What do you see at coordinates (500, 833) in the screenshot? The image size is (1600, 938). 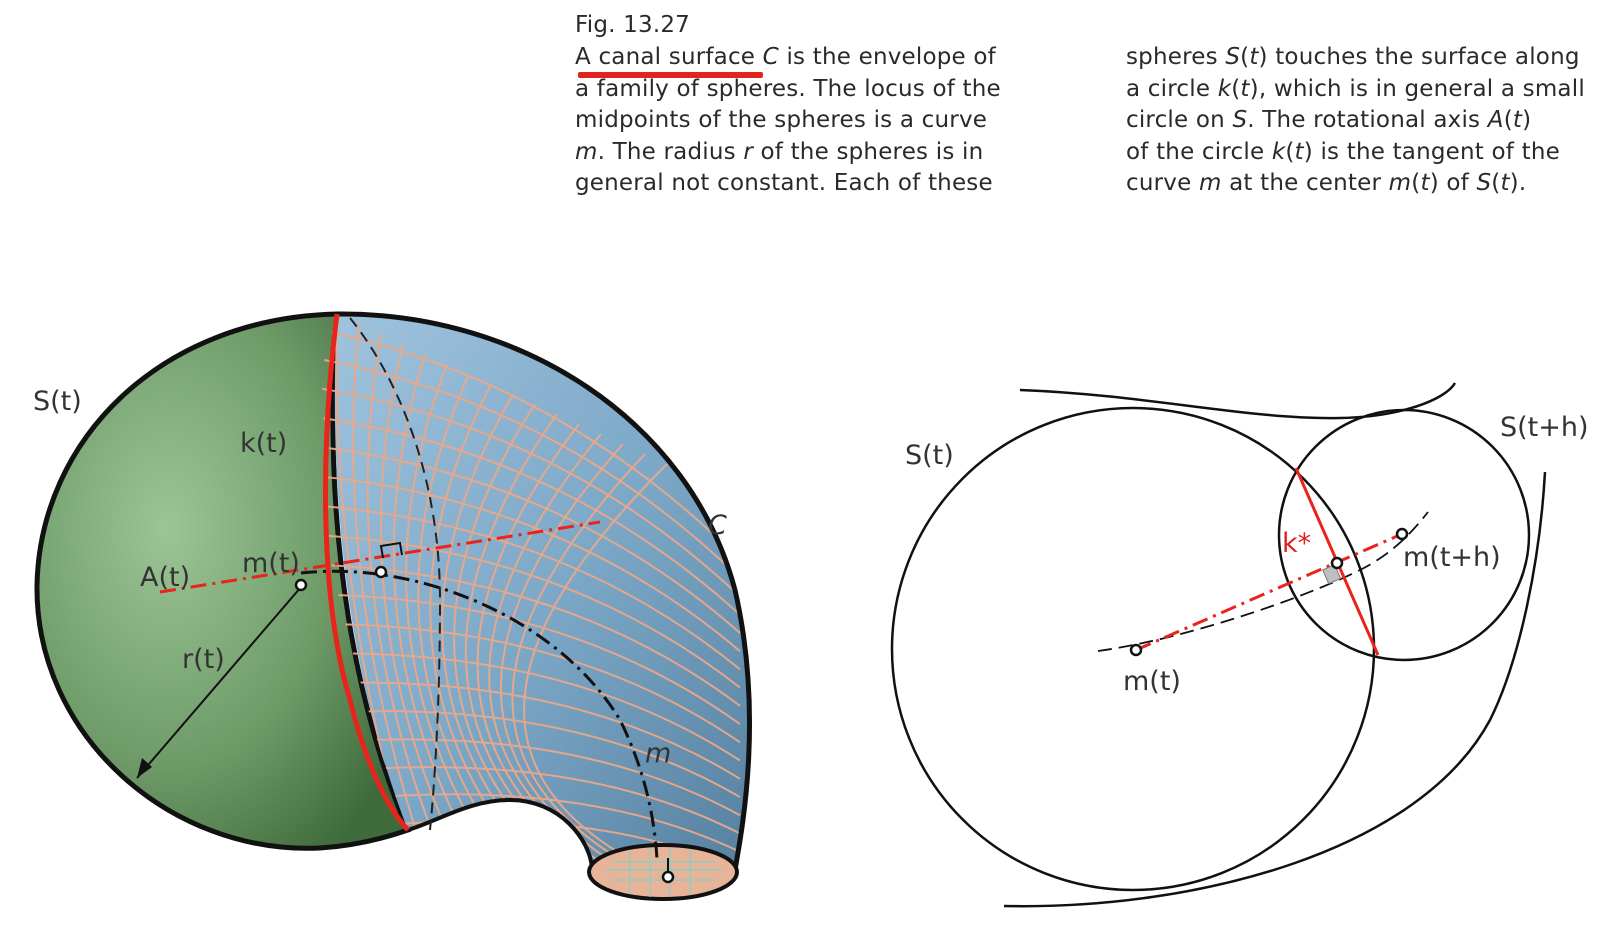 I see `surface-inner-outline` at bounding box center [500, 833].